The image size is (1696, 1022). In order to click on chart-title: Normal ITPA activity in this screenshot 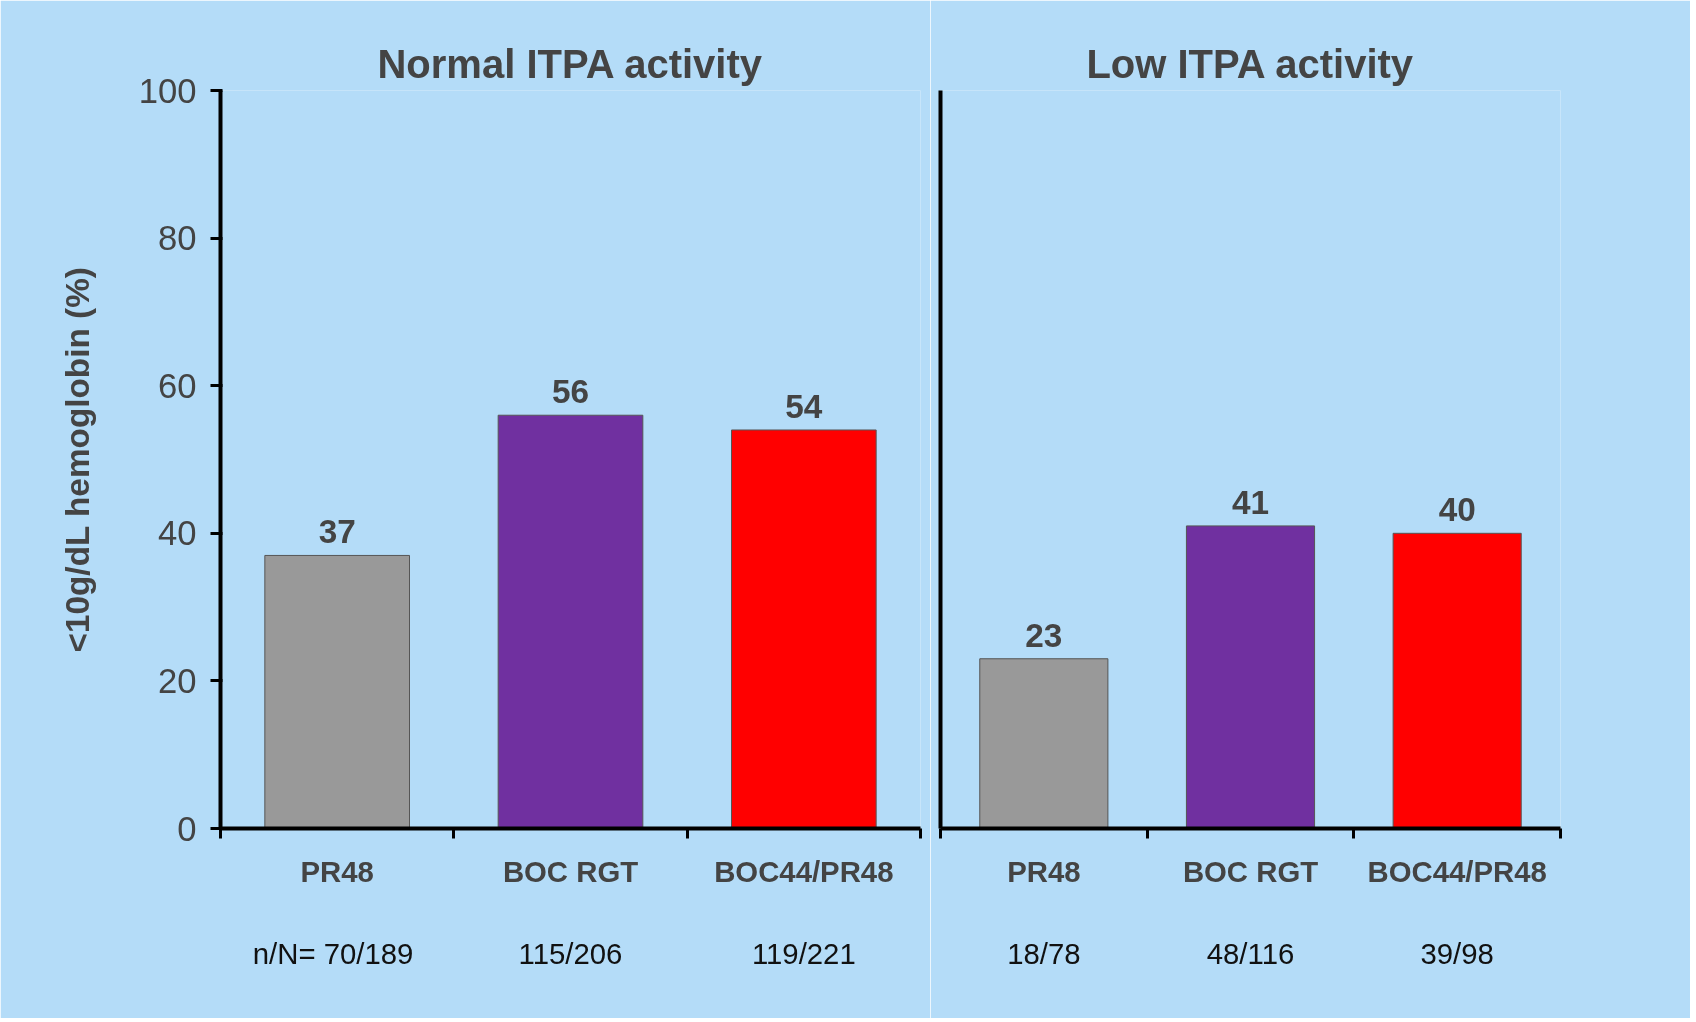, I will do `click(570, 63)`.